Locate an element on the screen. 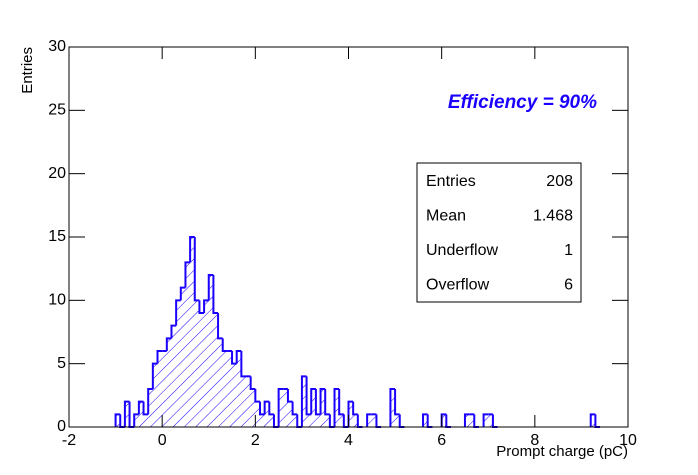 The width and height of the screenshot is (698, 475). stat-value: 208 is located at coordinates (559, 181).